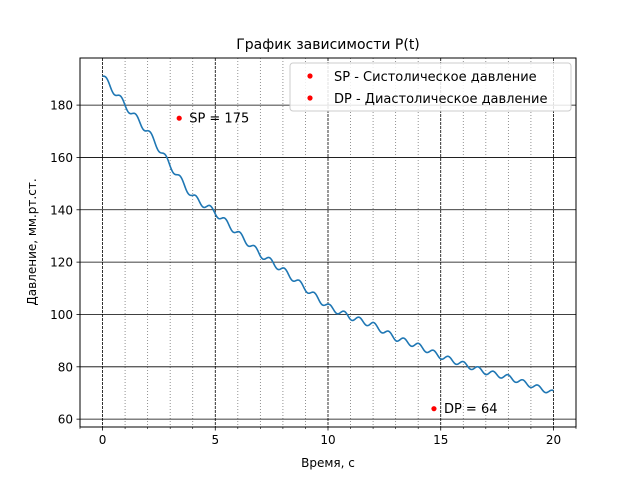 This screenshot has width=640, height=480. I want to click on x-tick-label: 10, so click(327, 440).